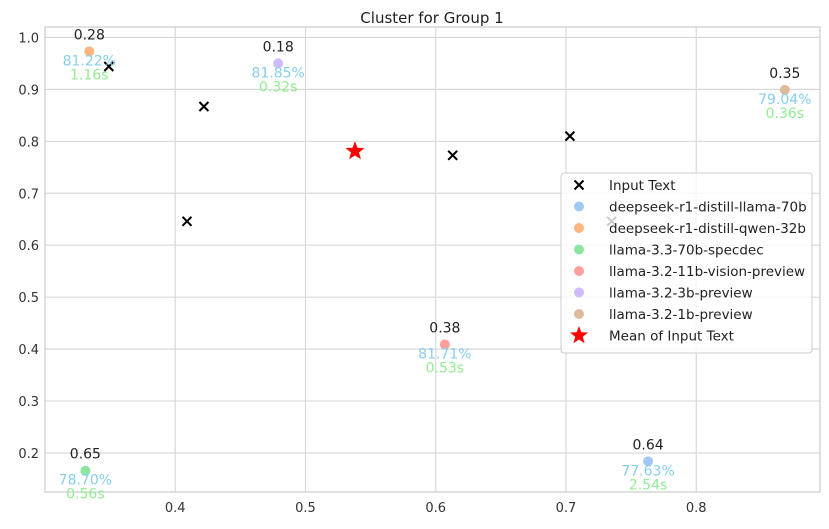 The width and height of the screenshot is (829, 529). What do you see at coordinates (642, 186) in the screenshot?
I see `legend-label: Input Text` at bounding box center [642, 186].